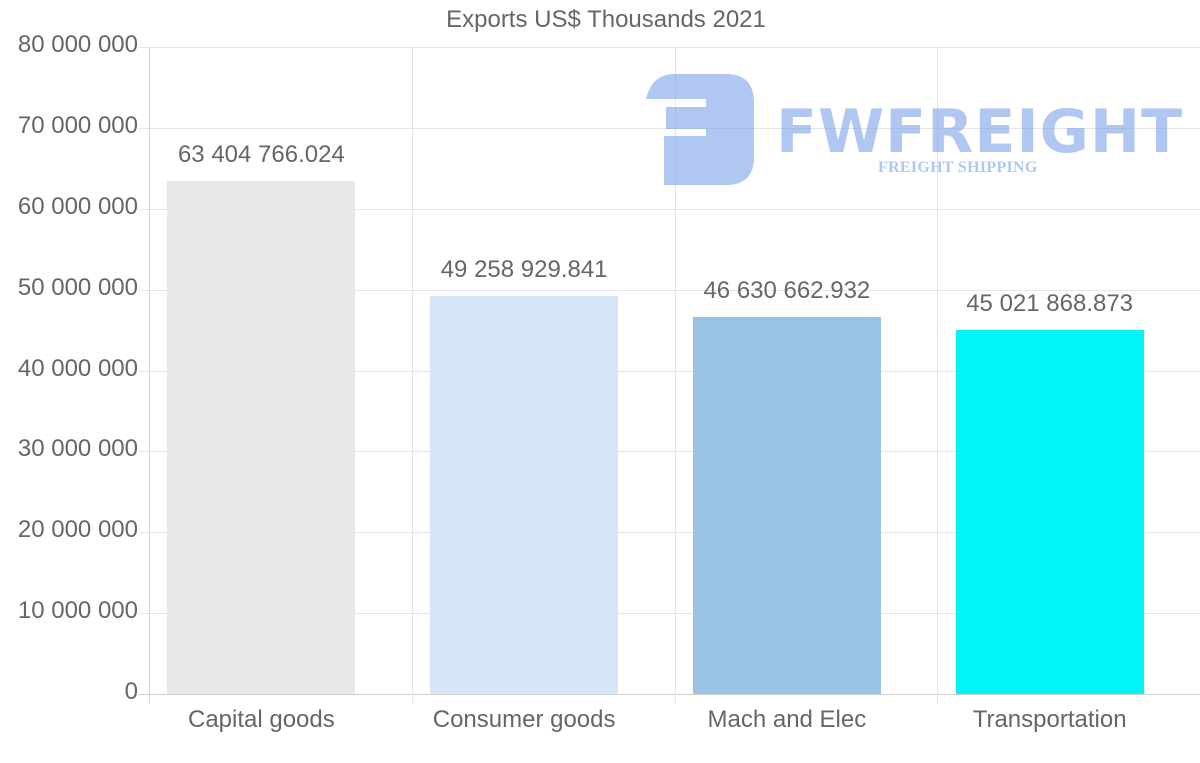 Image resolution: width=1200 pixels, height=763 pixels. Describe the element at coordinates (524, 269) in the screenshot. I see `bar-value-label: 49 258 929.841` at that location.